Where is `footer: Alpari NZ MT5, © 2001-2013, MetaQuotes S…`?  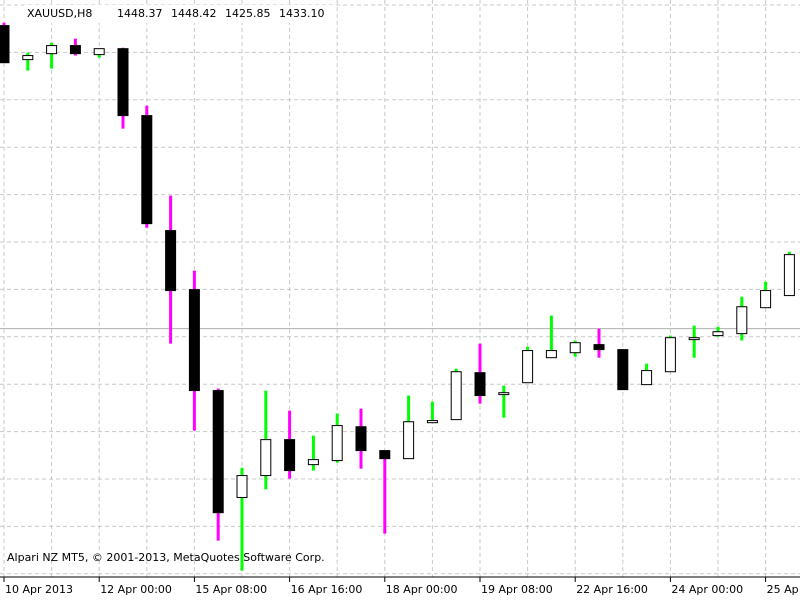
footer: Alpari NZ MT5, © 2001-2013, MetaQuotes S… is located at coordinates (166, 557).